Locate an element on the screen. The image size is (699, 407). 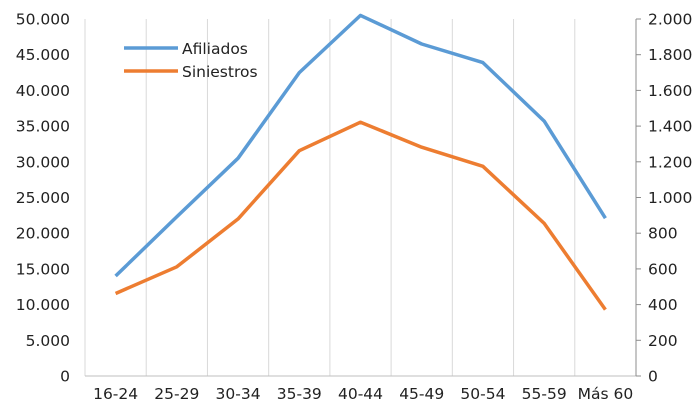
right-tick-label: 2.000 is located at coordinates (670, 20).